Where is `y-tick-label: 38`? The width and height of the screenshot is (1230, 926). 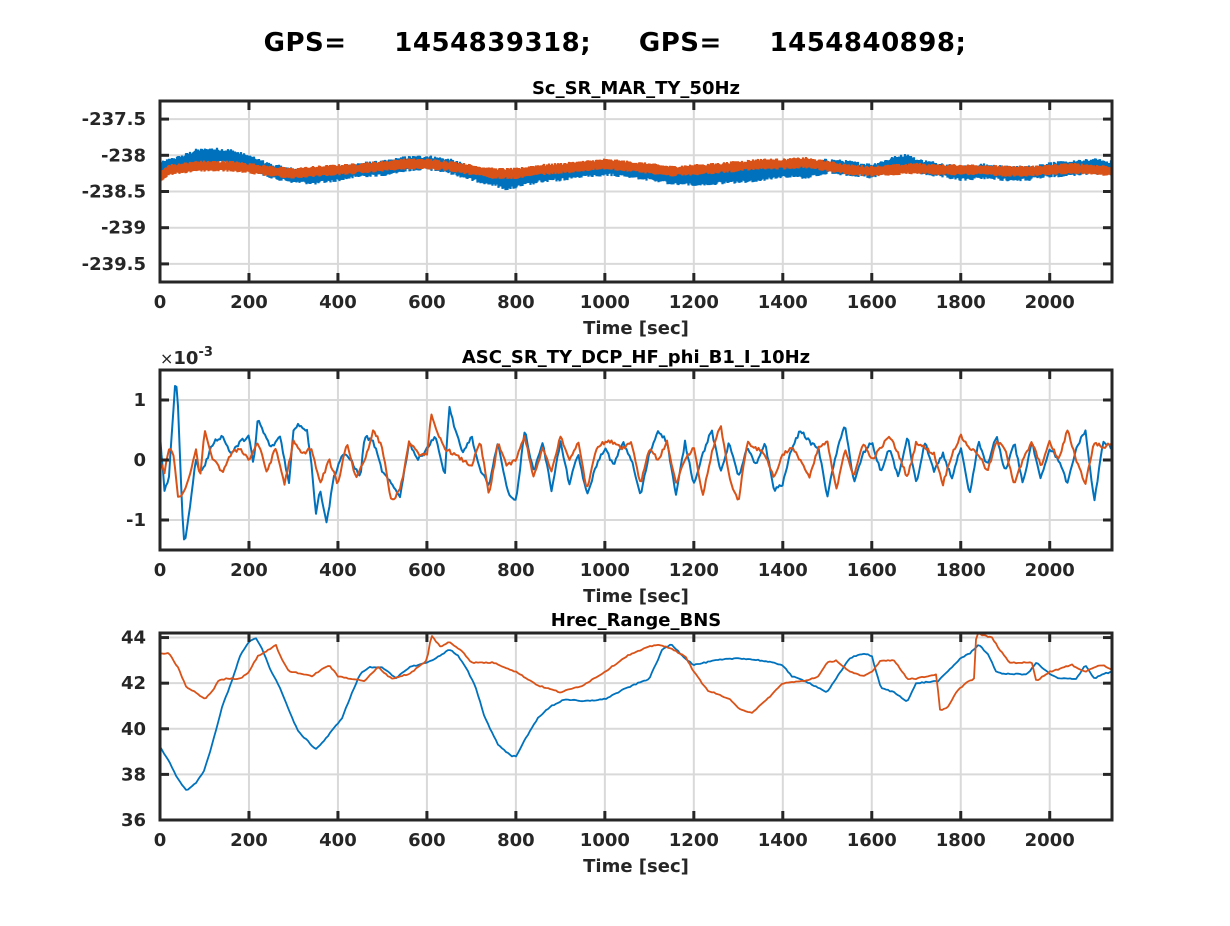 y-tick-label: 38 is located at coordinates (133, 774).